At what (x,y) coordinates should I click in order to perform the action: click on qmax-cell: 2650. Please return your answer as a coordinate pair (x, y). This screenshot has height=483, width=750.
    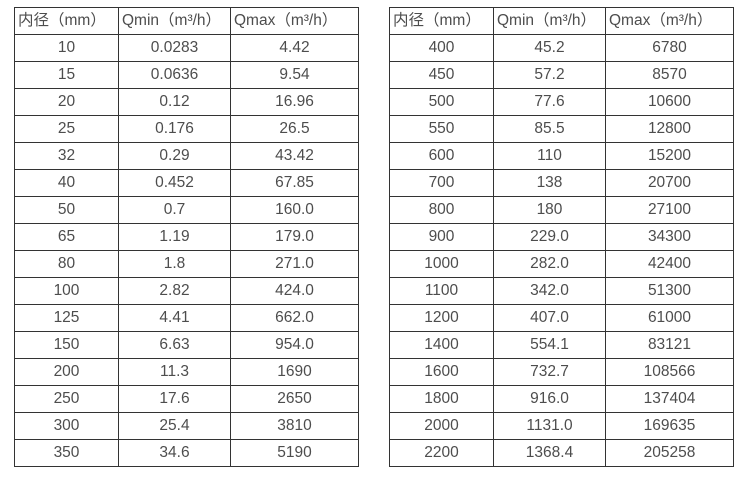
    Looking at the image, I should click on (294, 399).